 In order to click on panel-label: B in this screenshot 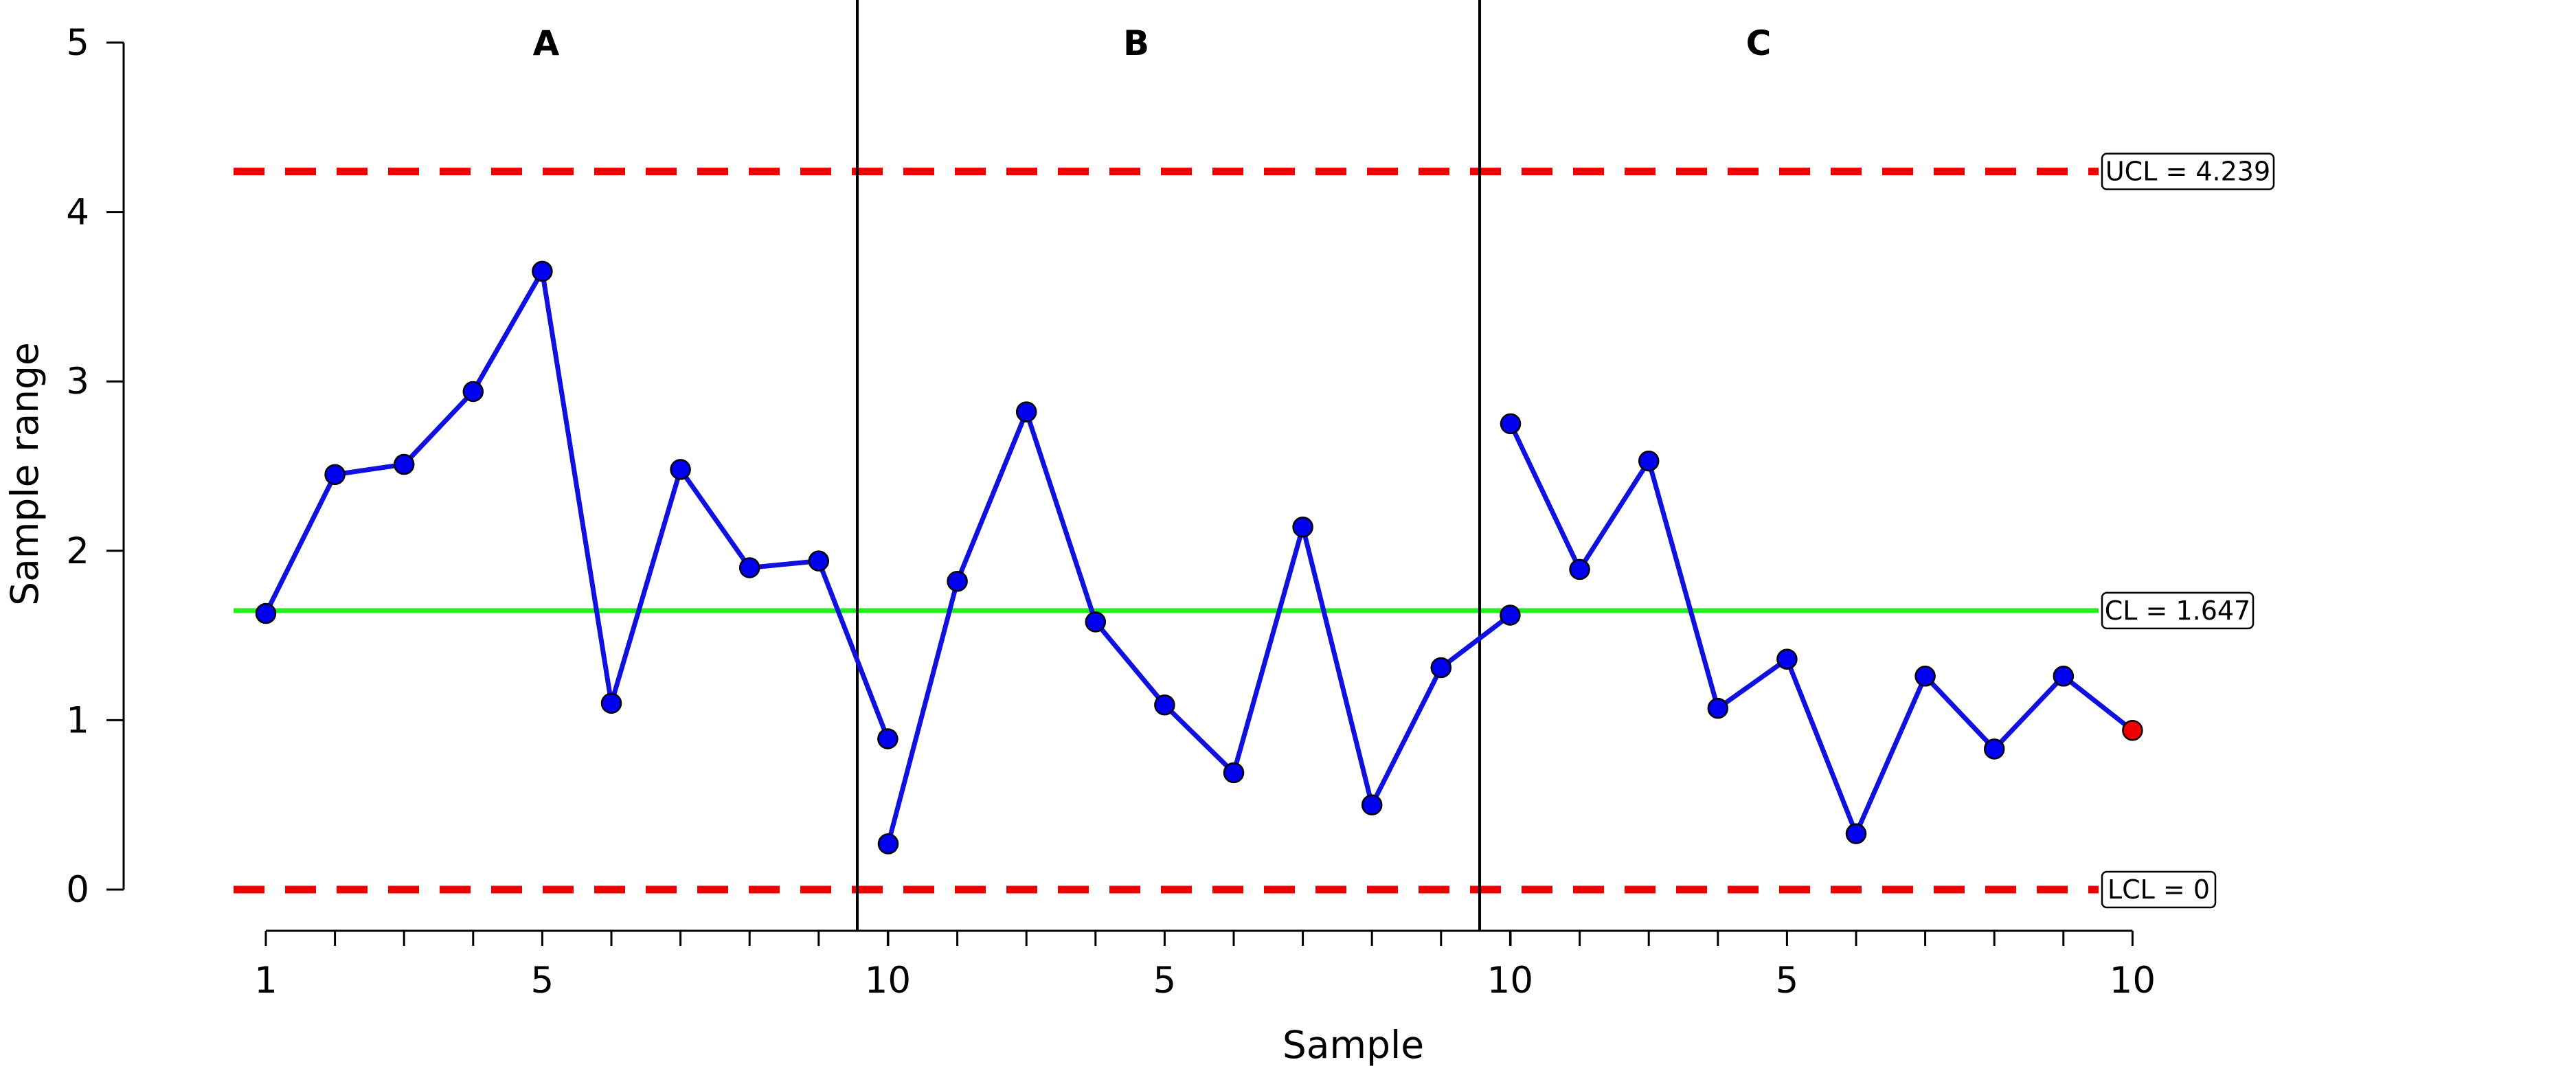, I will do `click(1136, 43)`.